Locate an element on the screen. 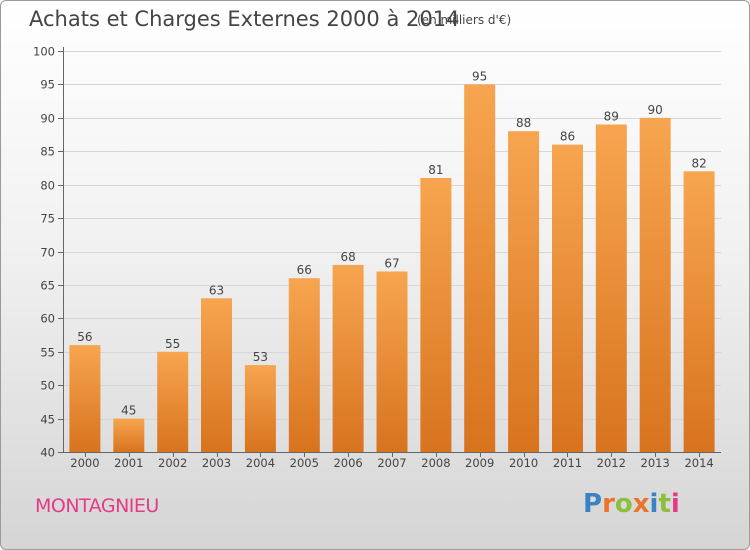 The width and height of the screenshot is (750, 550). x-tick-label-2006: 2006 is located at coordinates (347, 463).